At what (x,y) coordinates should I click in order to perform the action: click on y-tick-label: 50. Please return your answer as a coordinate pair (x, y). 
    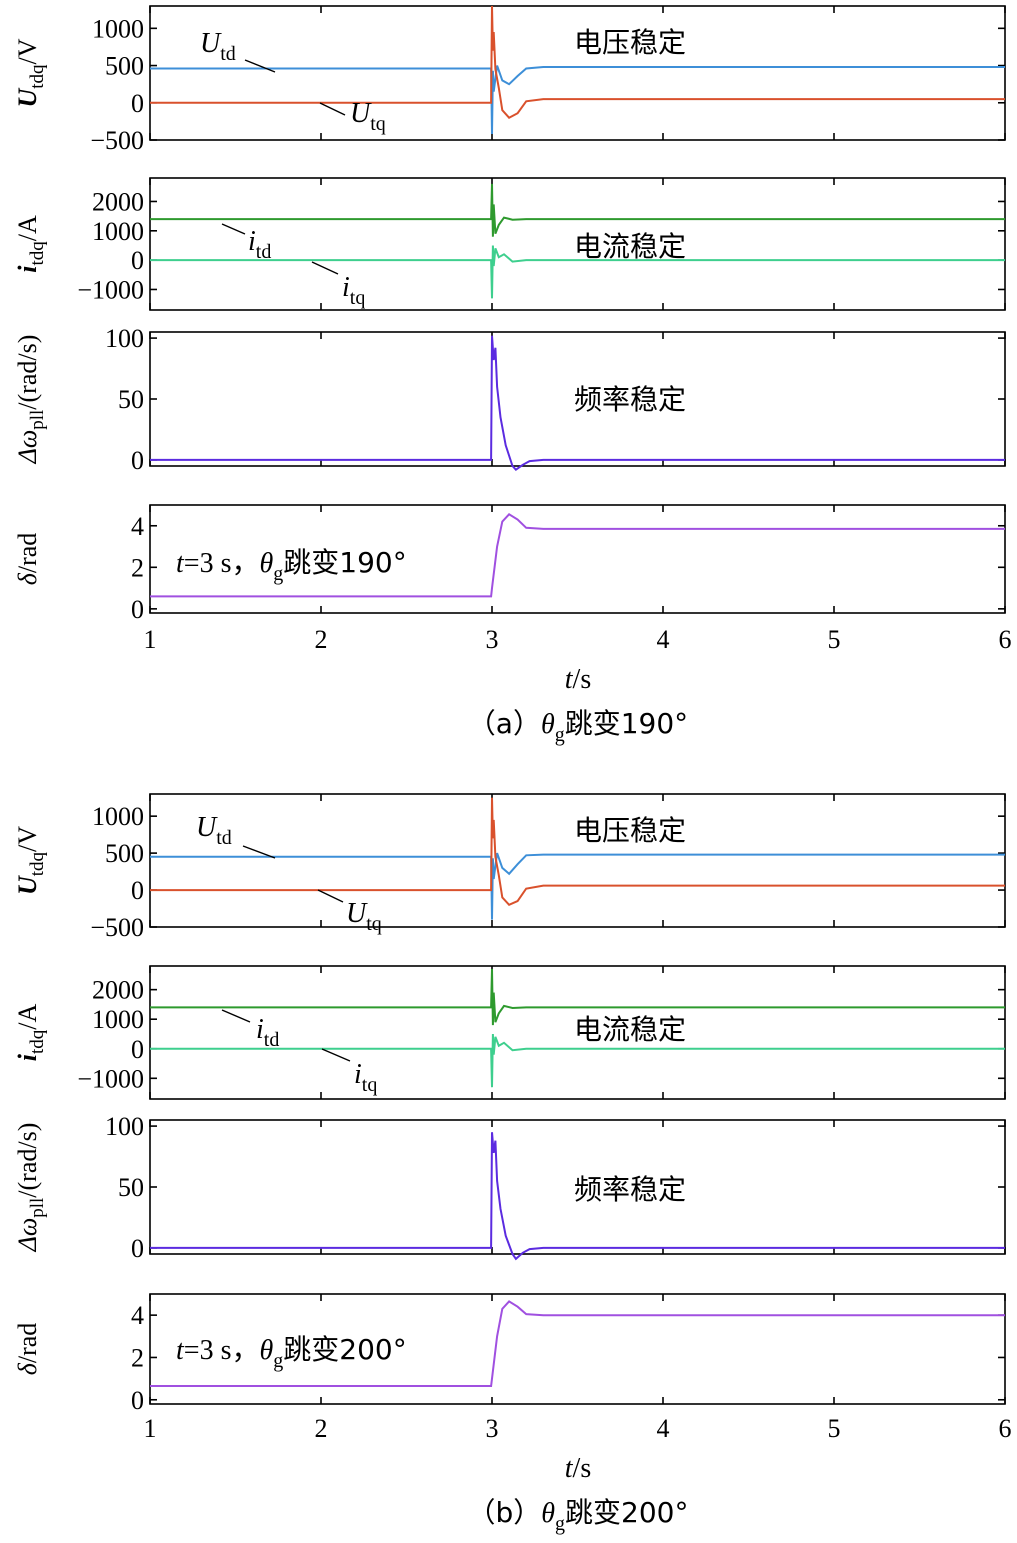
    Looking at the image, I should click on (131, 1187).